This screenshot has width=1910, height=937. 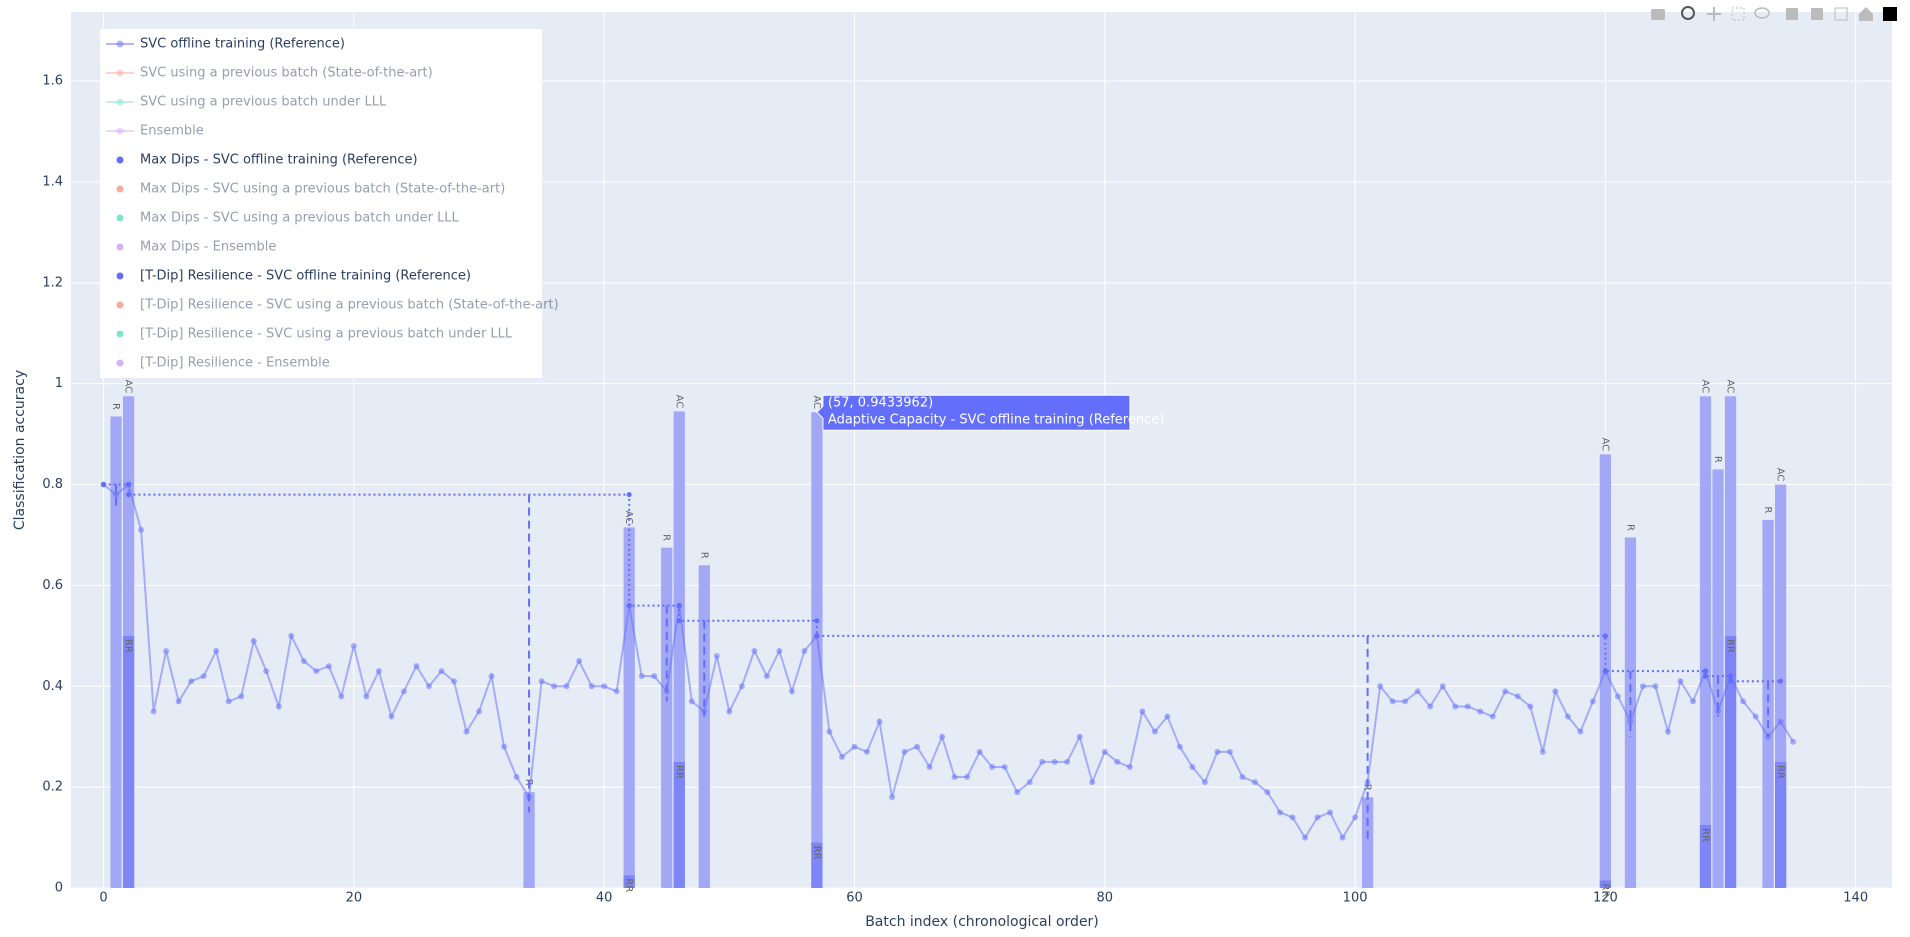 I want to click on legend-item: Max Dips - Ensemble, so click(x=196, y=247).